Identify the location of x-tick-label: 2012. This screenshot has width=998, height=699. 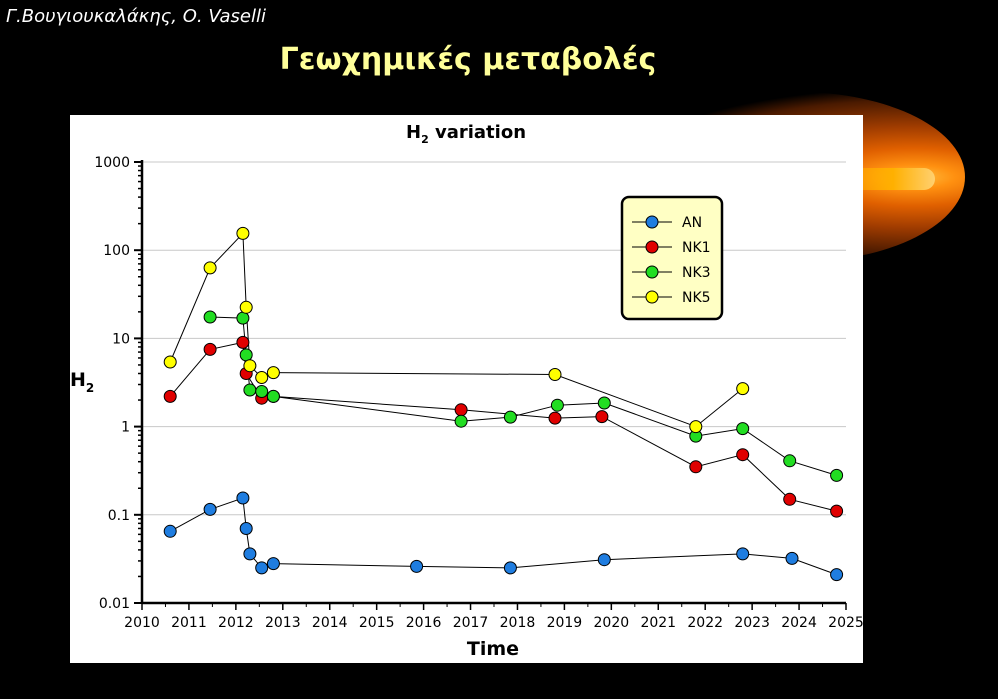
(236, 623).